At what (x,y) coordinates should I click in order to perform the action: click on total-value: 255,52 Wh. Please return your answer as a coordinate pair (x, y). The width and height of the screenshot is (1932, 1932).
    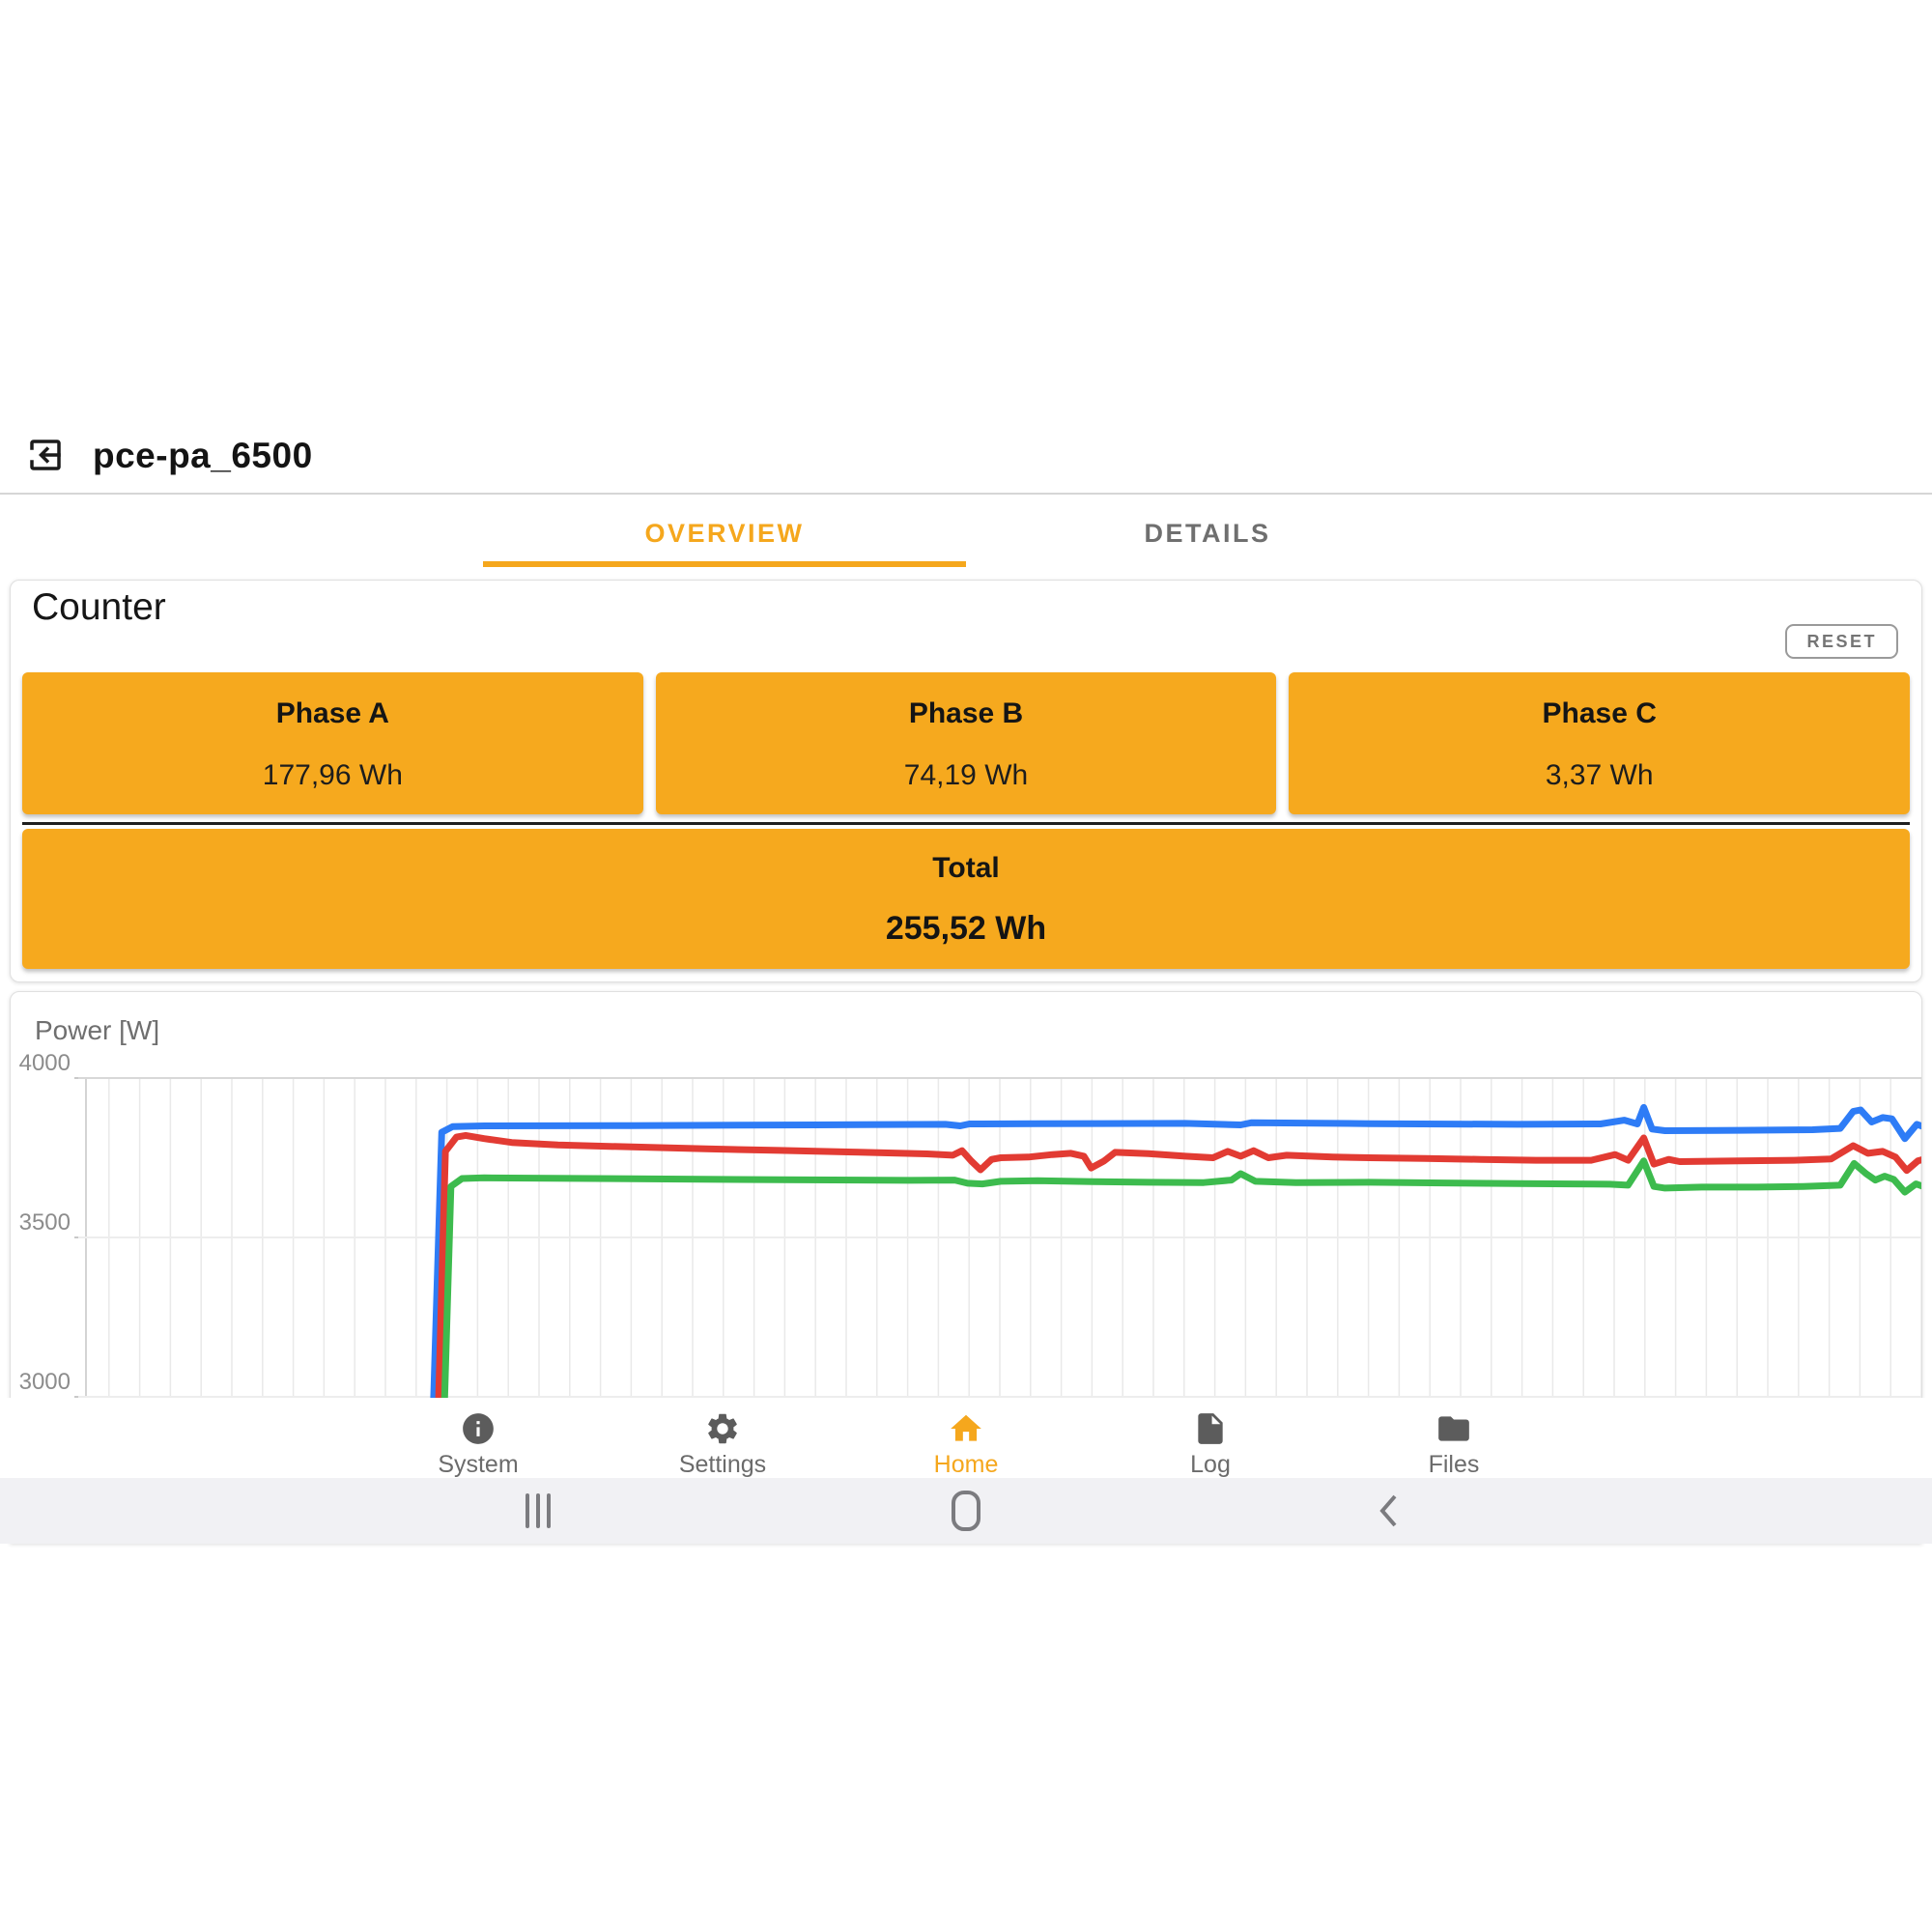
    Looking at the image, I should click on (966, 928).